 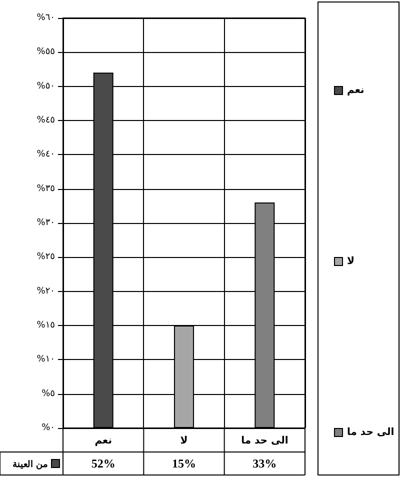 I want to click on y-tick-label: %٢٥, so click(x=46, y=257).